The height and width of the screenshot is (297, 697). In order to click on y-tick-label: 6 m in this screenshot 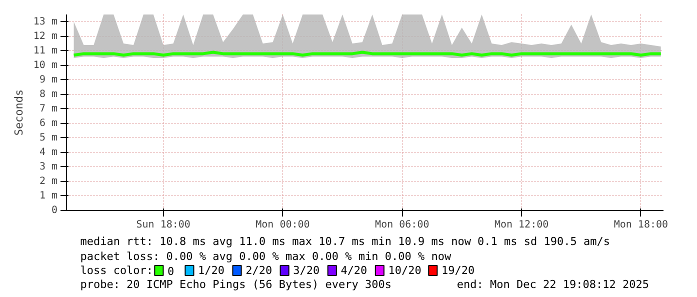, I will do `click(48, 123)`.